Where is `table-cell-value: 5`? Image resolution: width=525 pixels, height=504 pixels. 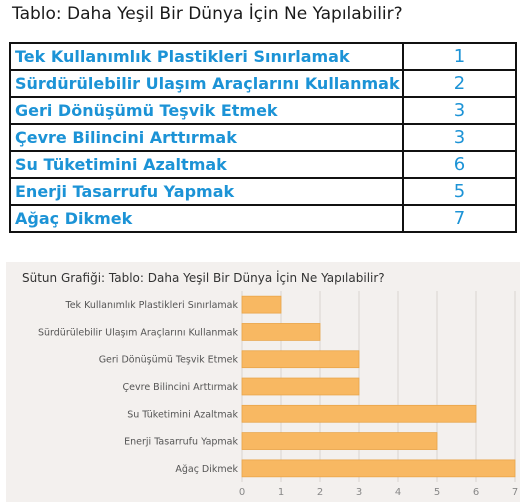
table-cell-value: 5 is located at coordinates (459, 191).